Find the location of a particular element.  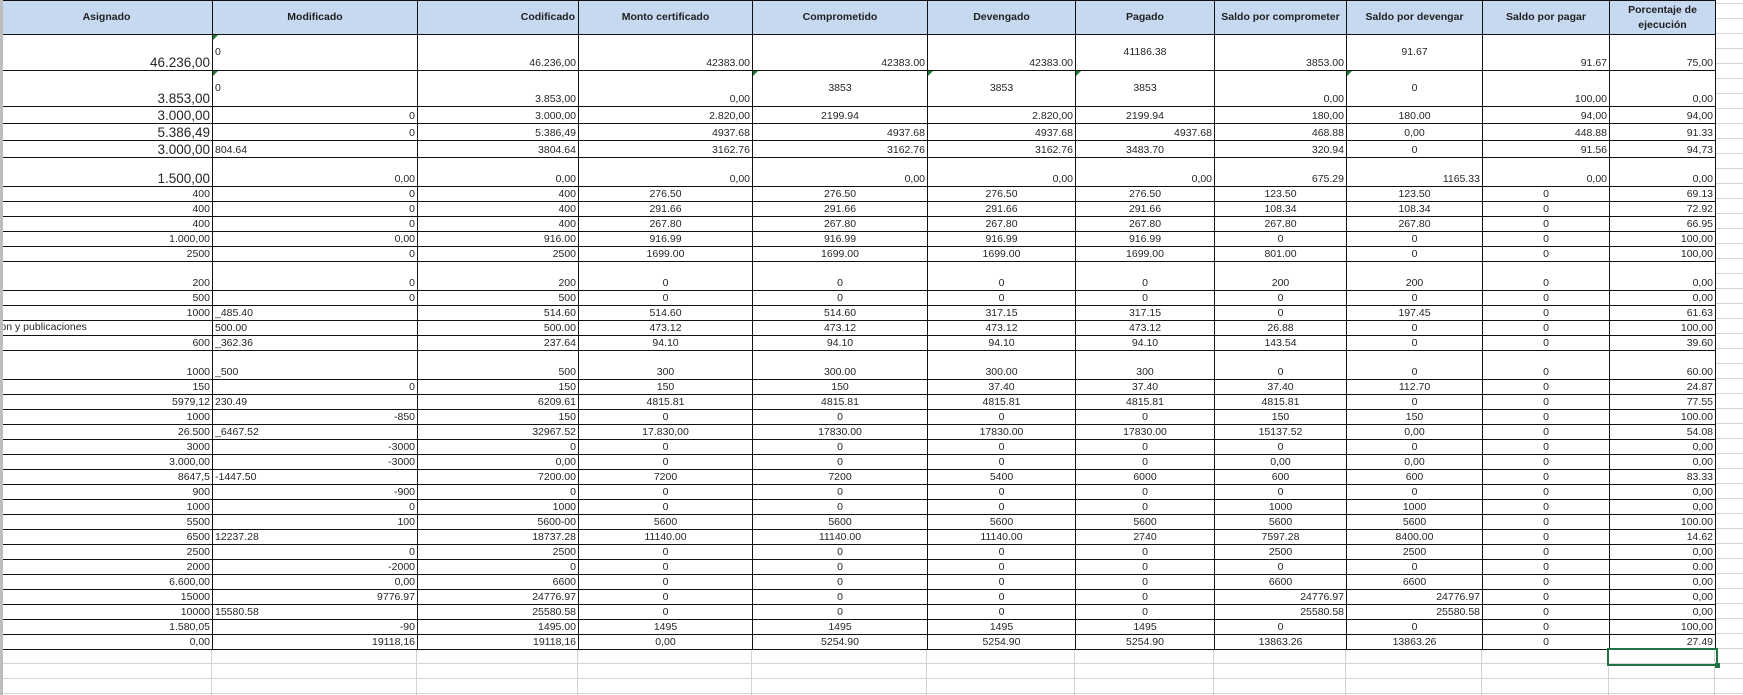

cell-saldo-por-comprometer: 180,00 is located at coordinates (1280, 115).